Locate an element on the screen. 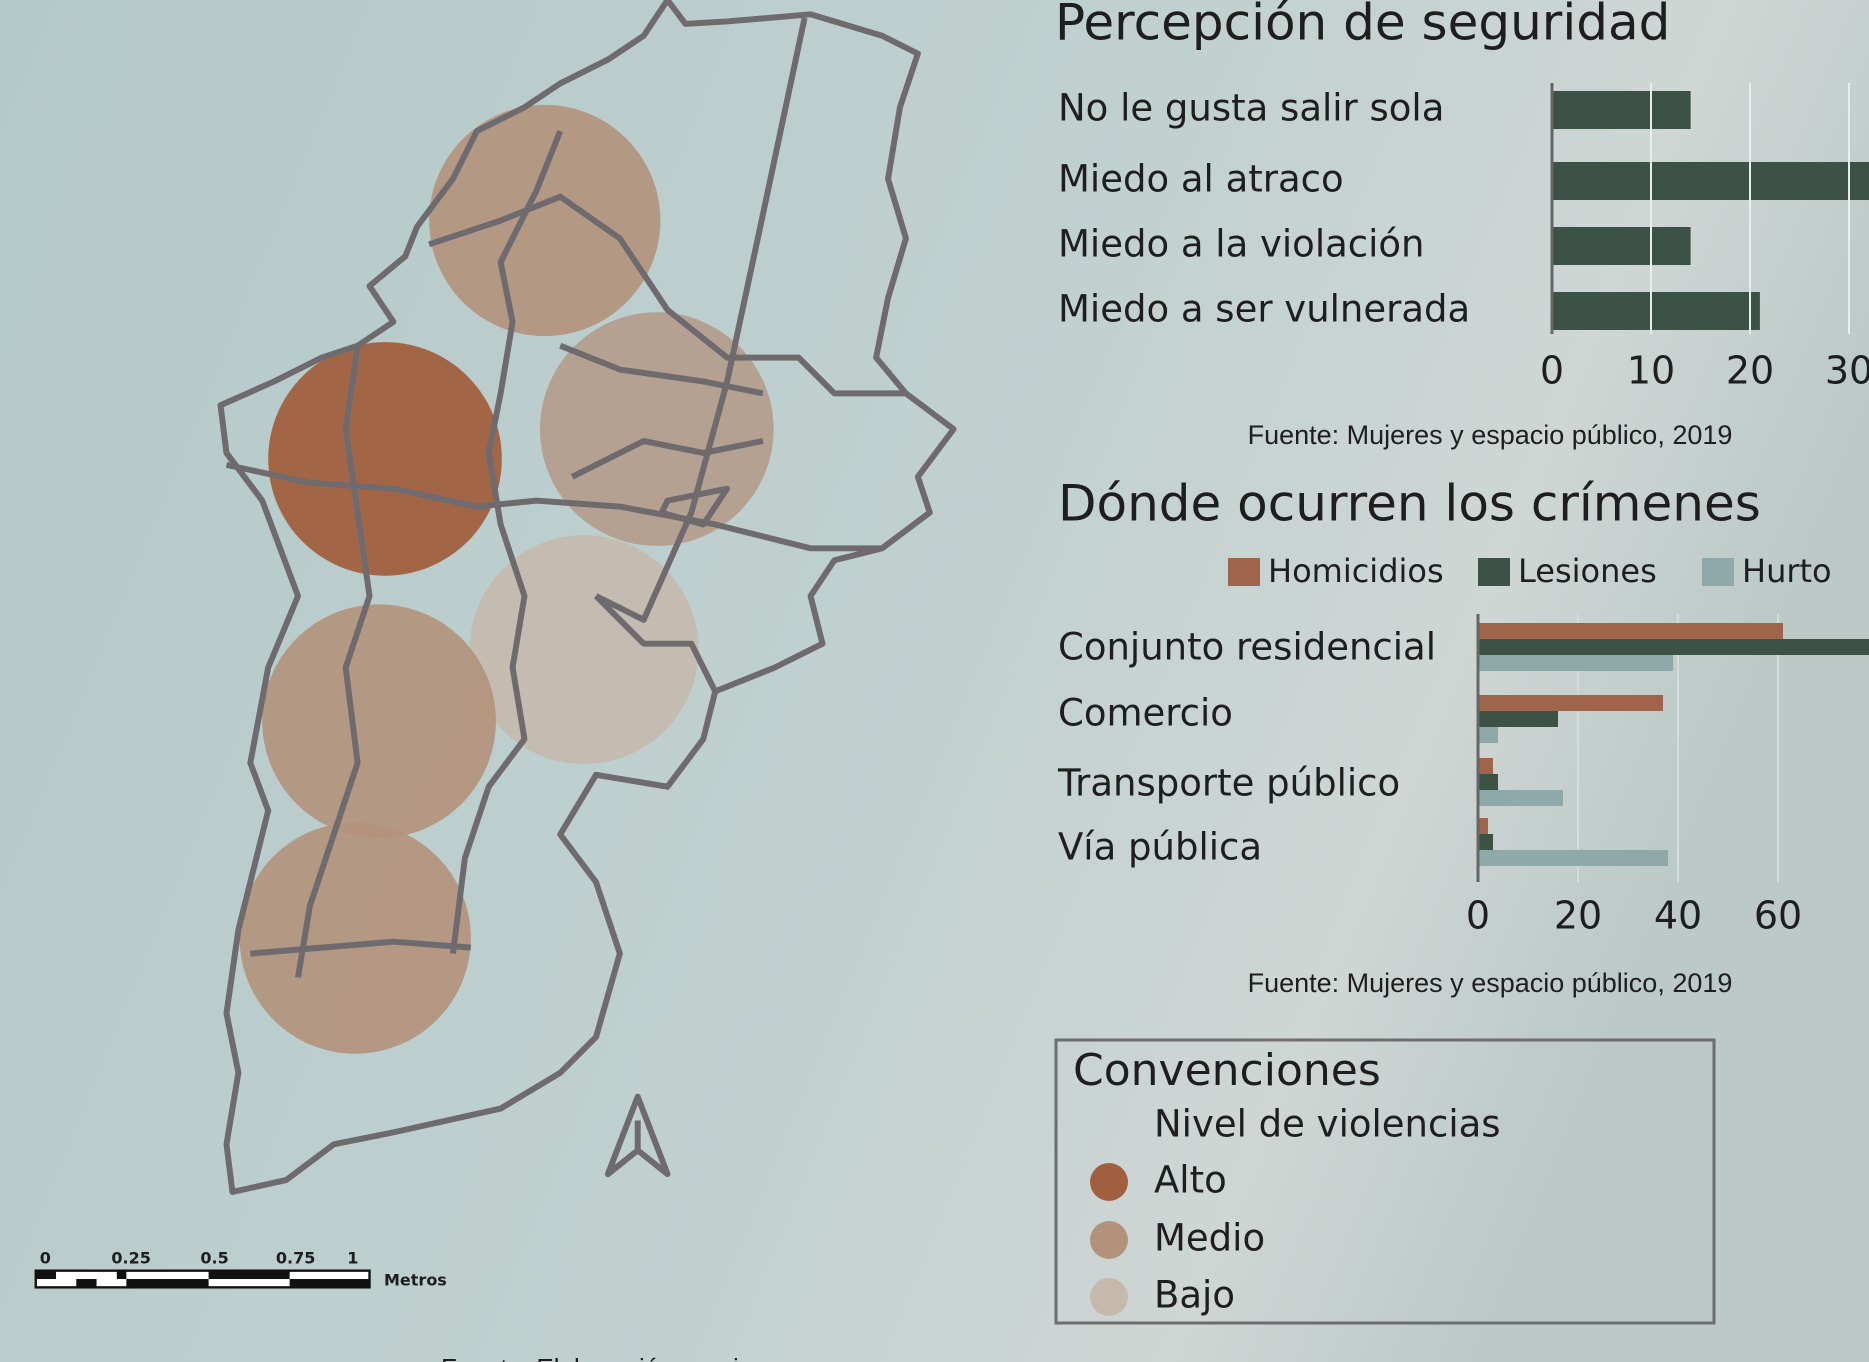 This screenshot has width=1869, height=1362. scale-label: 0 is located at coordinates (45, 1258).